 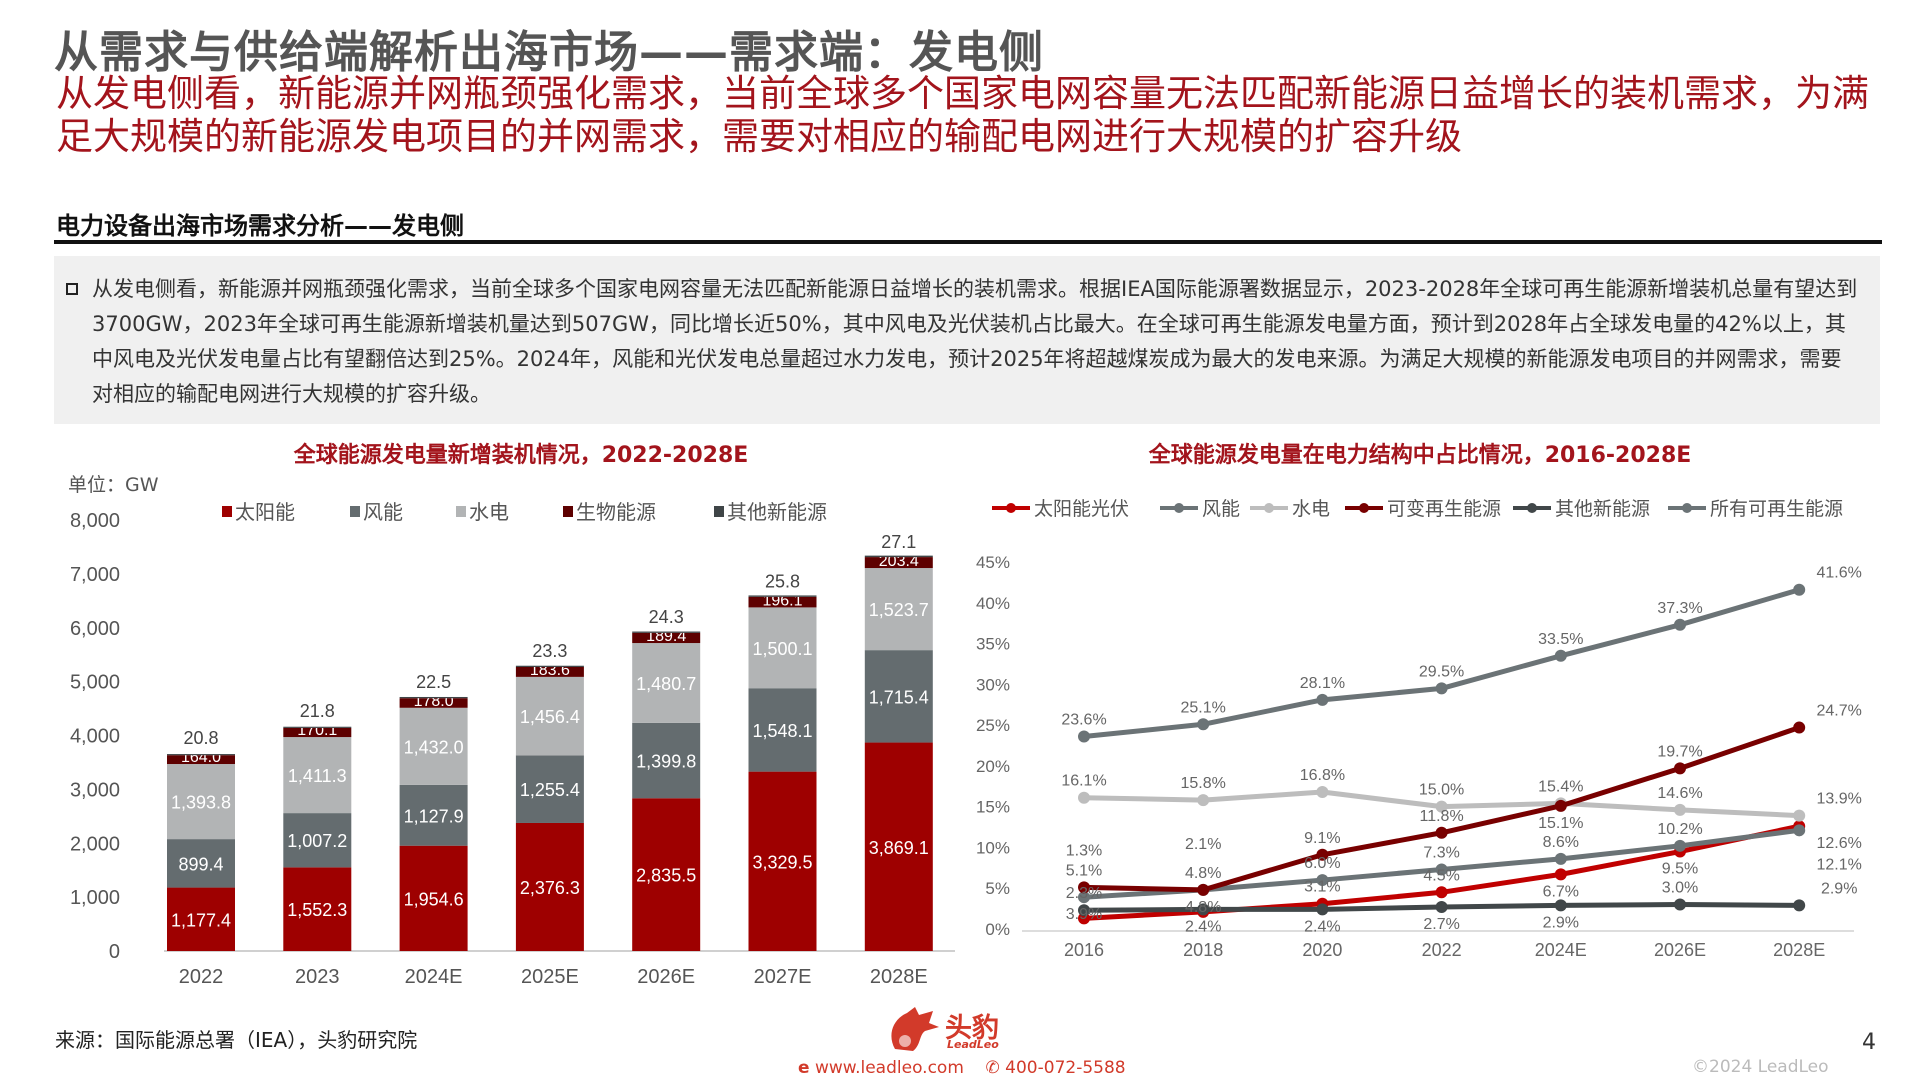 What do you see at coordinates (433, 682) in the screenshot?
I see `data-label: 22.5` at bounding box center [433, 682].